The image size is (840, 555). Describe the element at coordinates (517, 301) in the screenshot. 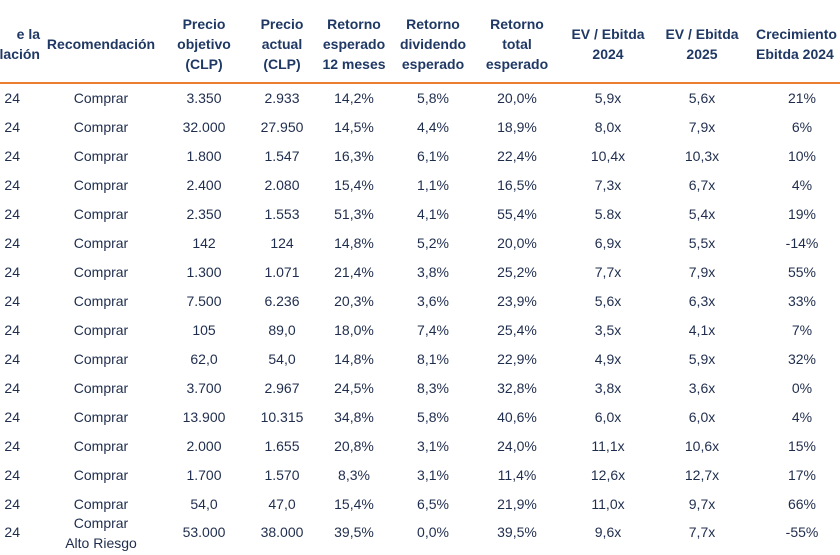

I see `cell-retorno-total: 23,9%` at that location.